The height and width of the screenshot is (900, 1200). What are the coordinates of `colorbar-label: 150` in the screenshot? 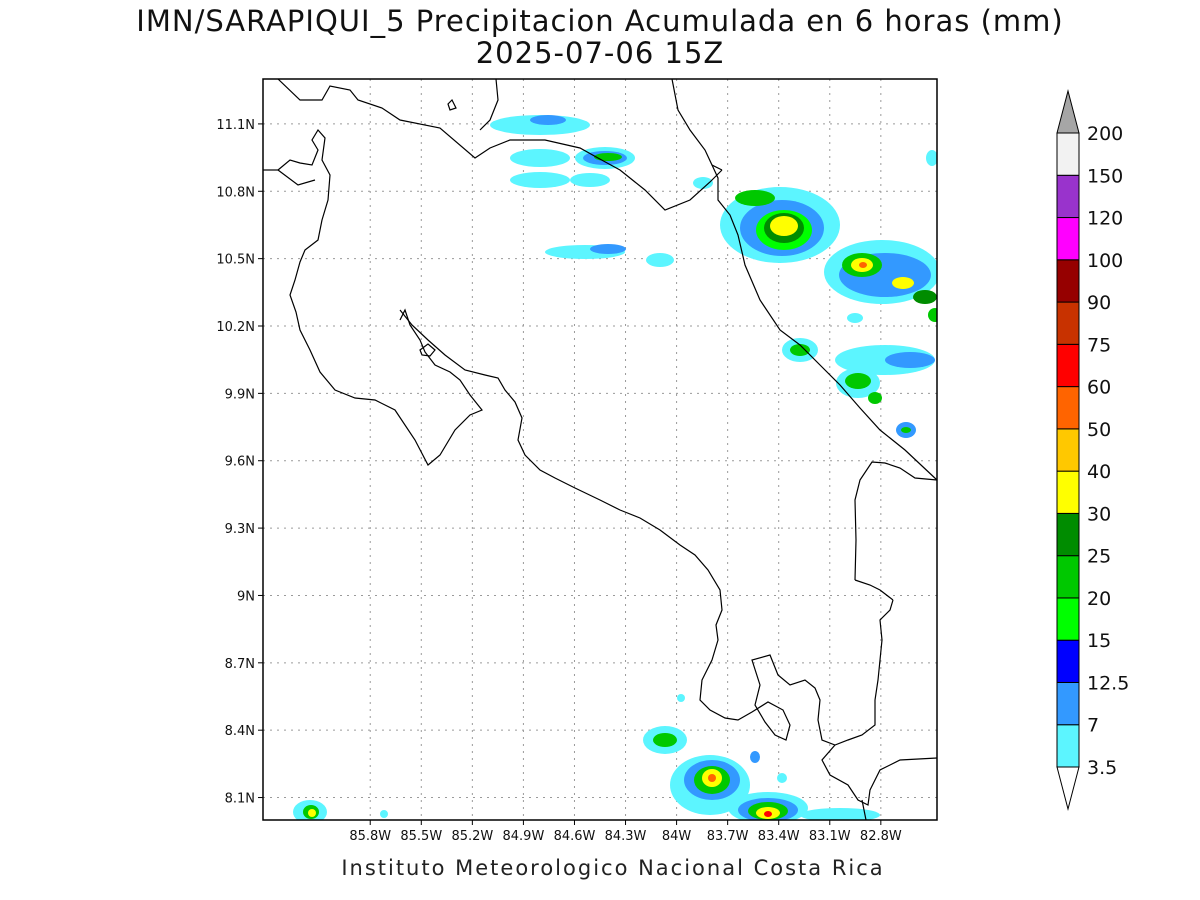 It's located at (1105, 176).